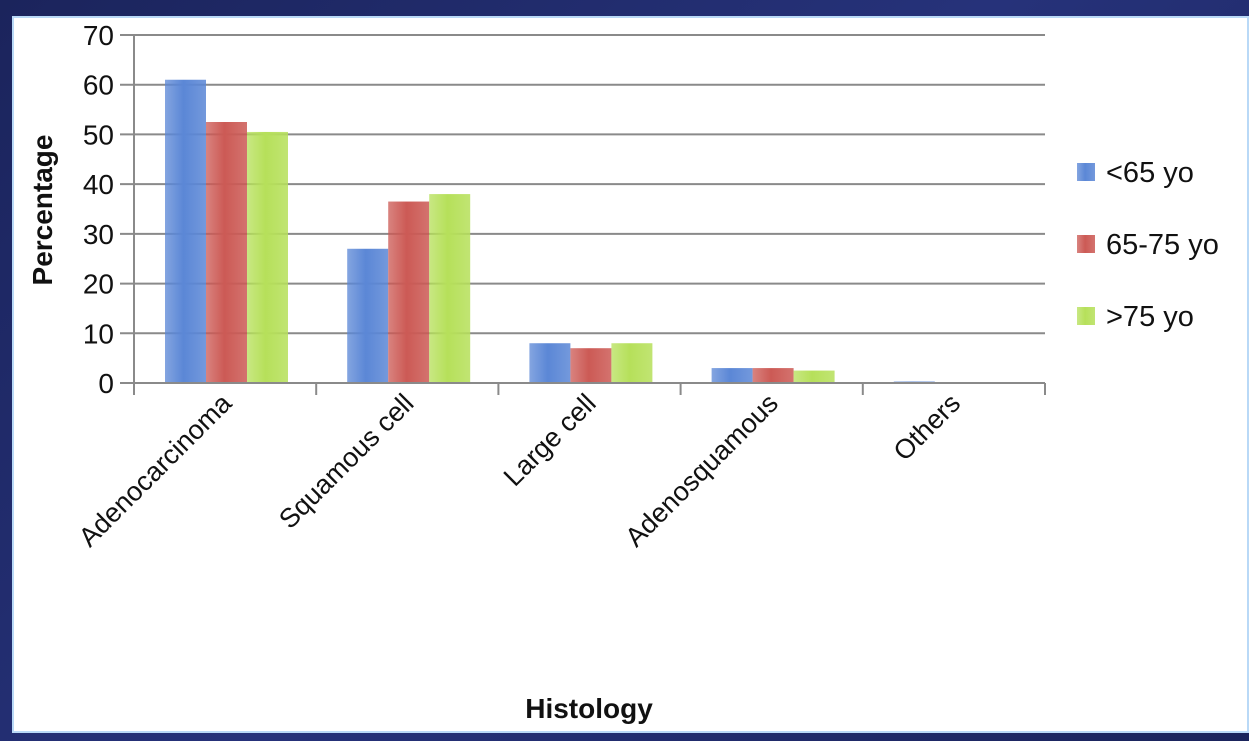  Describe the element at coordinates (773, 375) in the screenshot. I see `bar-65-75-yo-adenosquamous` at that location.